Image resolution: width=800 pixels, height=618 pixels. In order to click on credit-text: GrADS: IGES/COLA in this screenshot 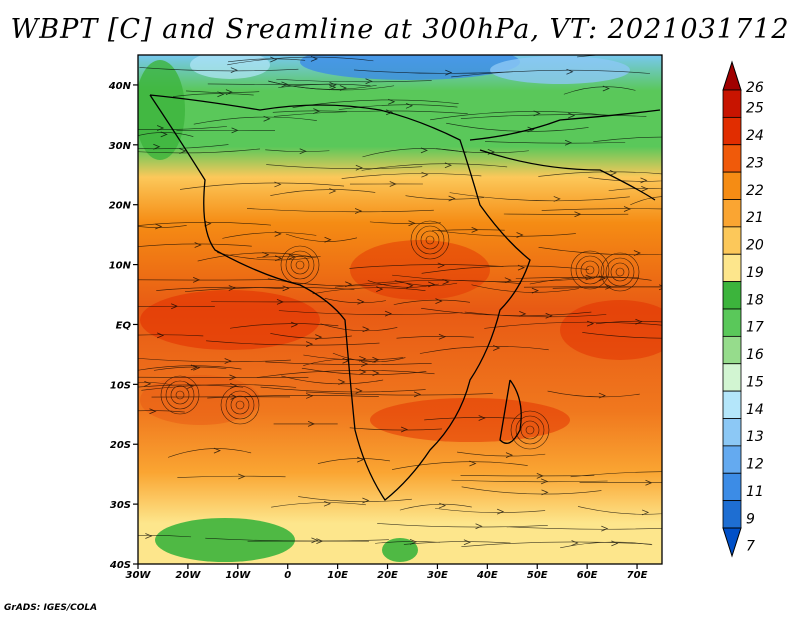, I will do `click(51, 608)`.